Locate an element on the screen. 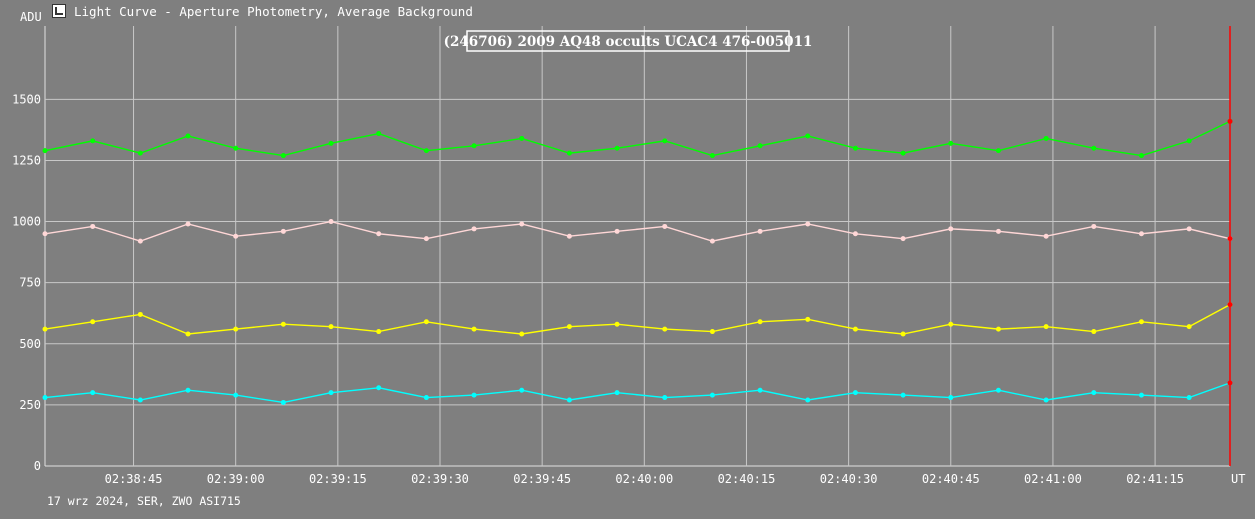  capture-info: 17 wrz 2024, SER, ZWO ASI715 is located at coordinates (144, 501).